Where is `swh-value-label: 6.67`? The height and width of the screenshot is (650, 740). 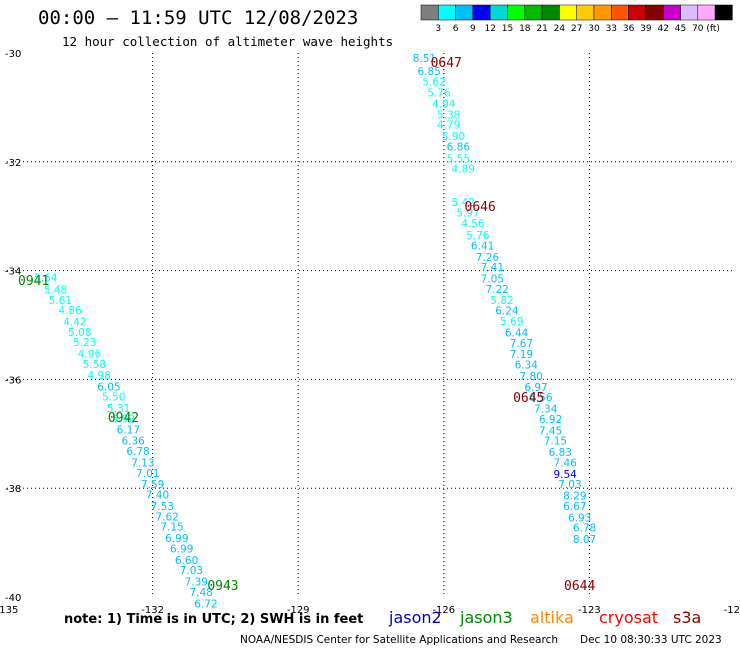 swh-value-label: 6.67 is located at coordinates (574, 507).